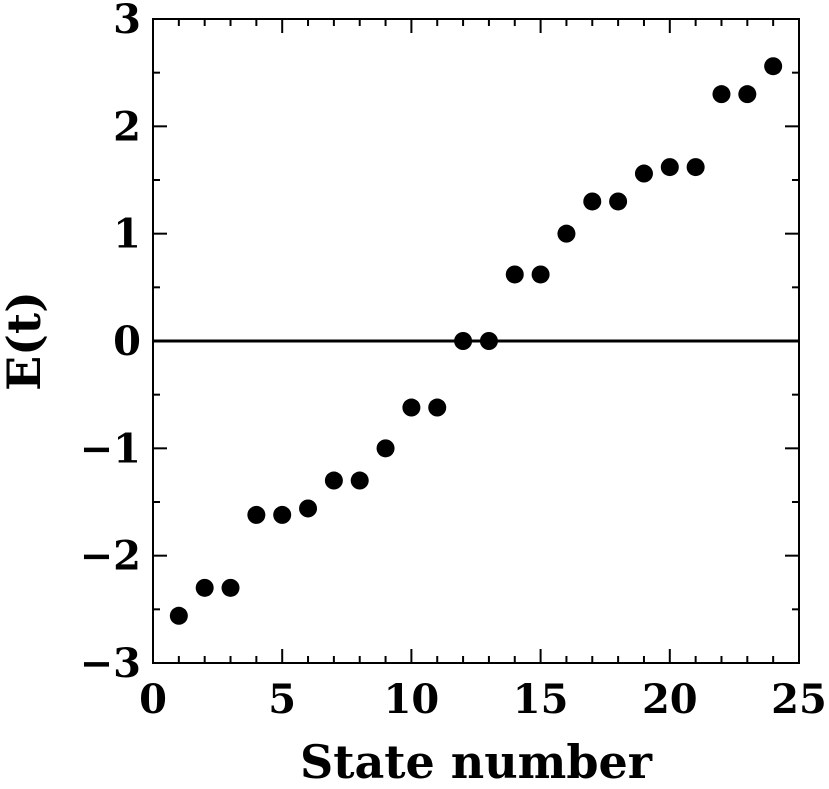 This screenshot has height=789, width=829. What do you see at coordinates (153, 699) in the screenshot?
I see `x-tick-label: 0` at bounding box center [153, 699].